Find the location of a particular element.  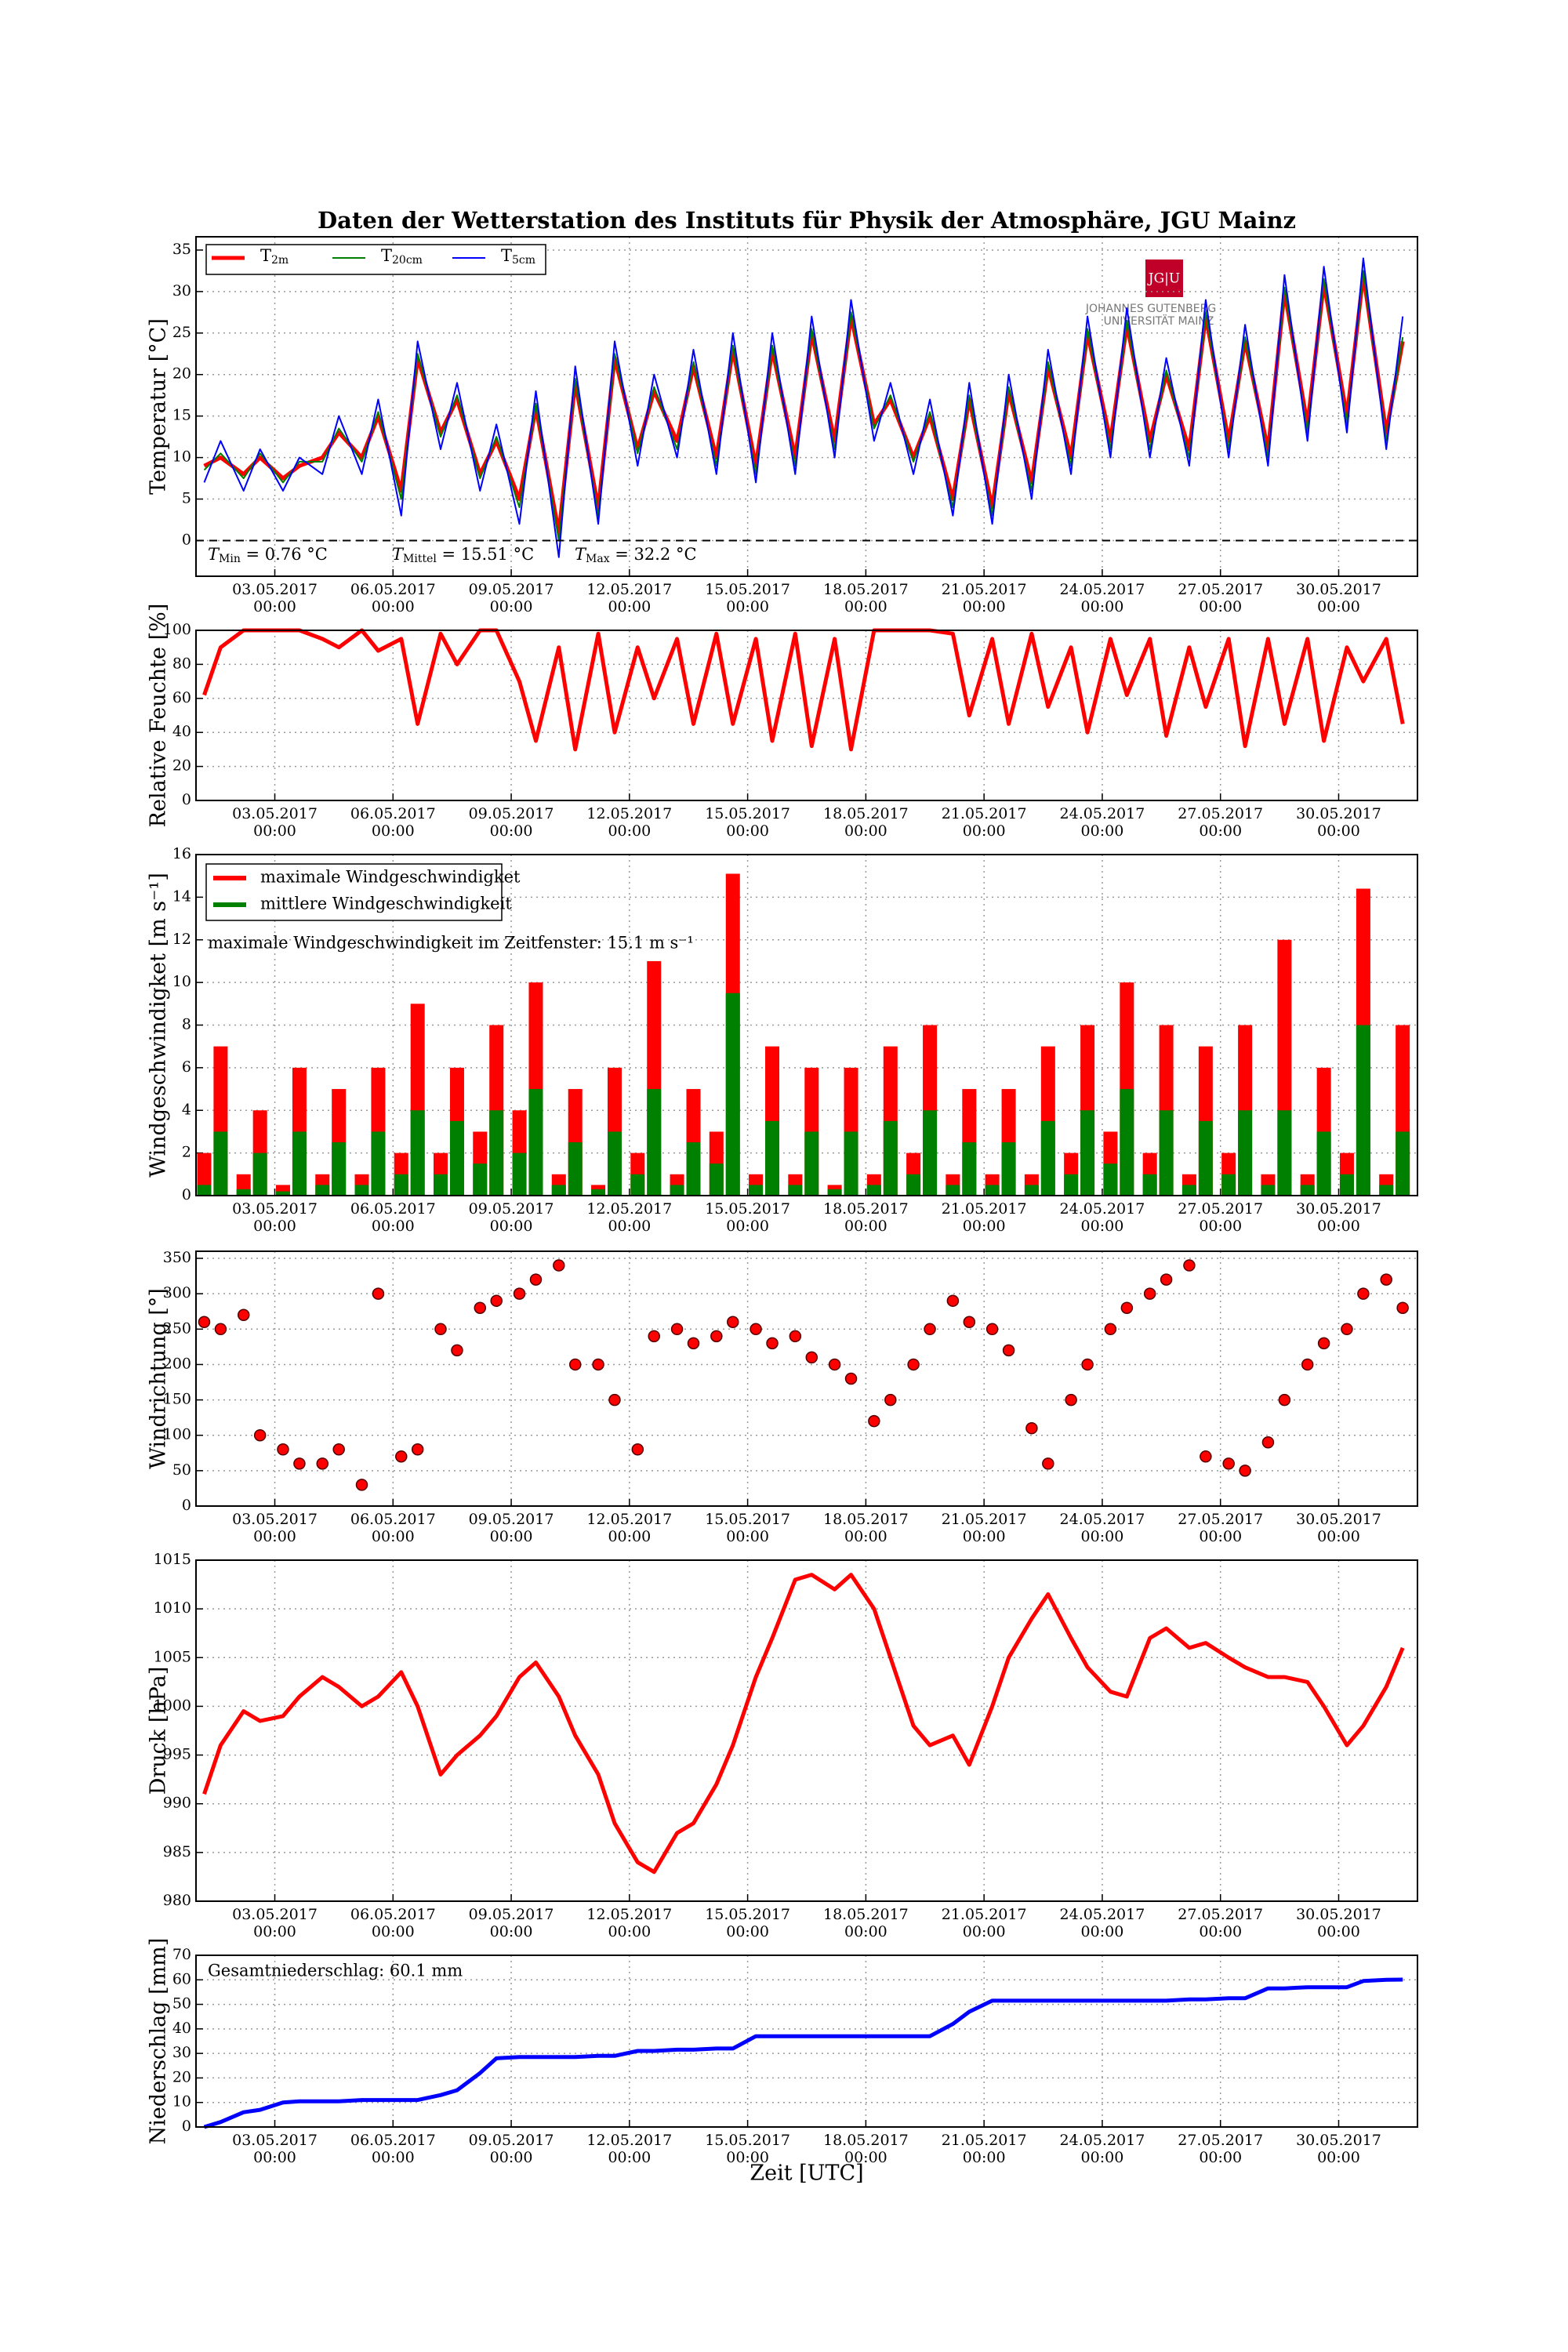

y-tick-label: 70 is located at coordinates (181, 1954).